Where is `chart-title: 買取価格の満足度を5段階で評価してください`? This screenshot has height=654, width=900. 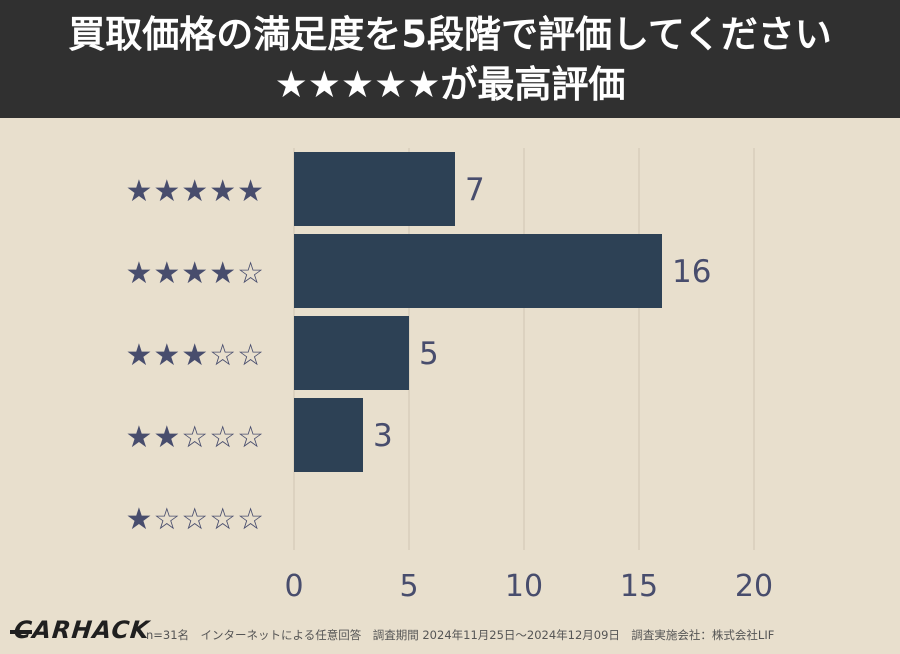 chart-title: 買取価格の満足度を5段階で評価してください is located at coordinates (450, 34).